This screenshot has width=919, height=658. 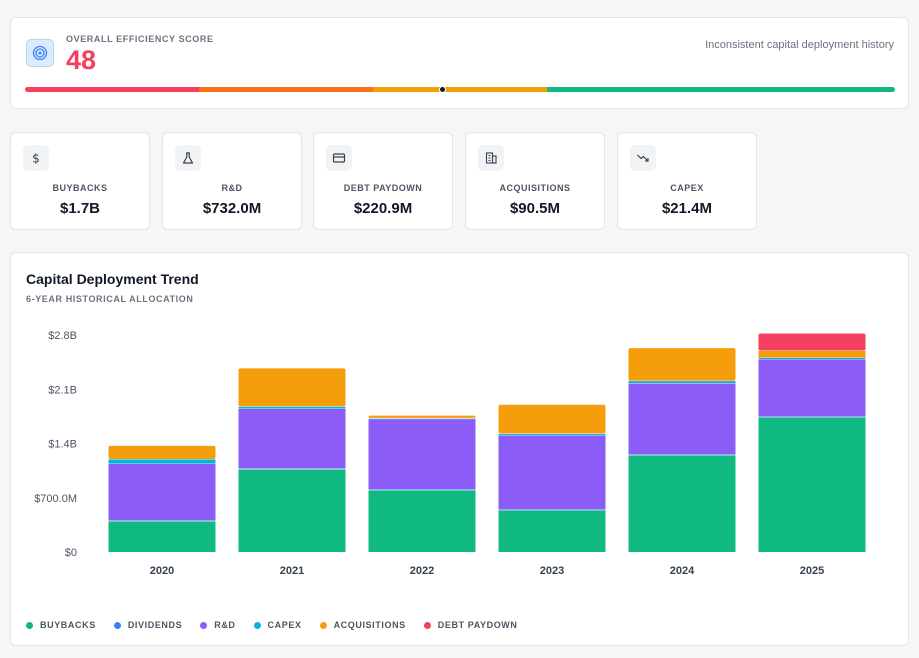 I want to click on legend-item-buybacks: BUYBACKS, so click(x=61, y=625).